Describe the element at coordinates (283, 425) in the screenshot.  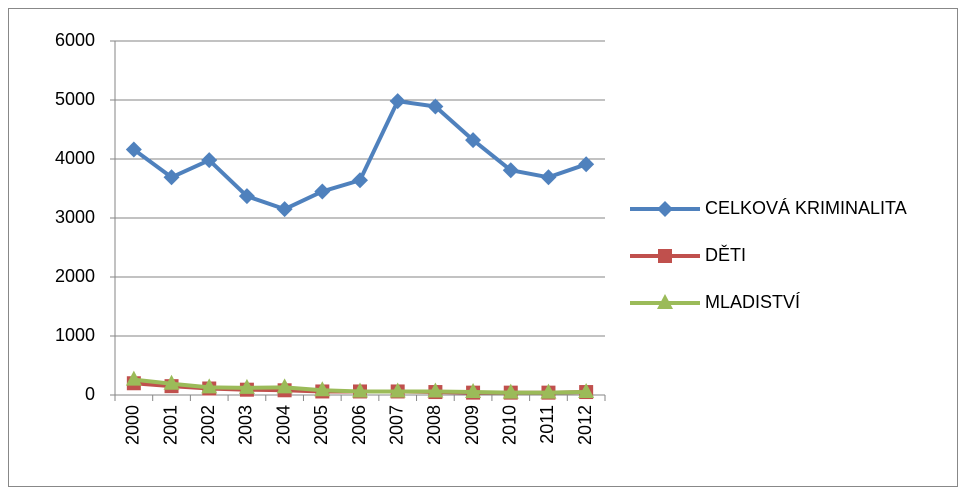
I see `x-tick-label: 2004` at that location.